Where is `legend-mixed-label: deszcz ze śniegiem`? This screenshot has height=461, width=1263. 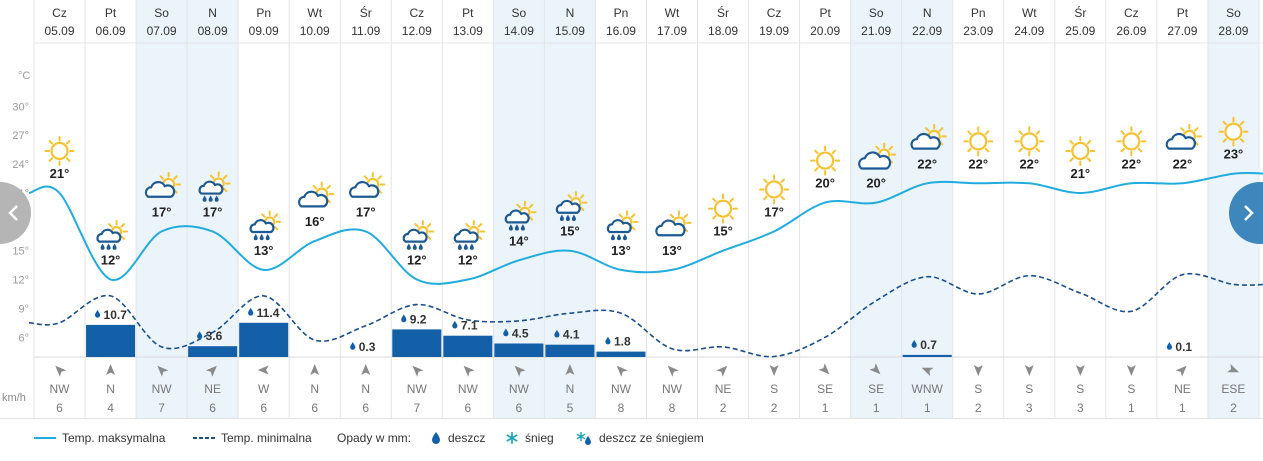 legend-mixed-label: deszcz ze śniegiem is located at coordinates (651, 438).